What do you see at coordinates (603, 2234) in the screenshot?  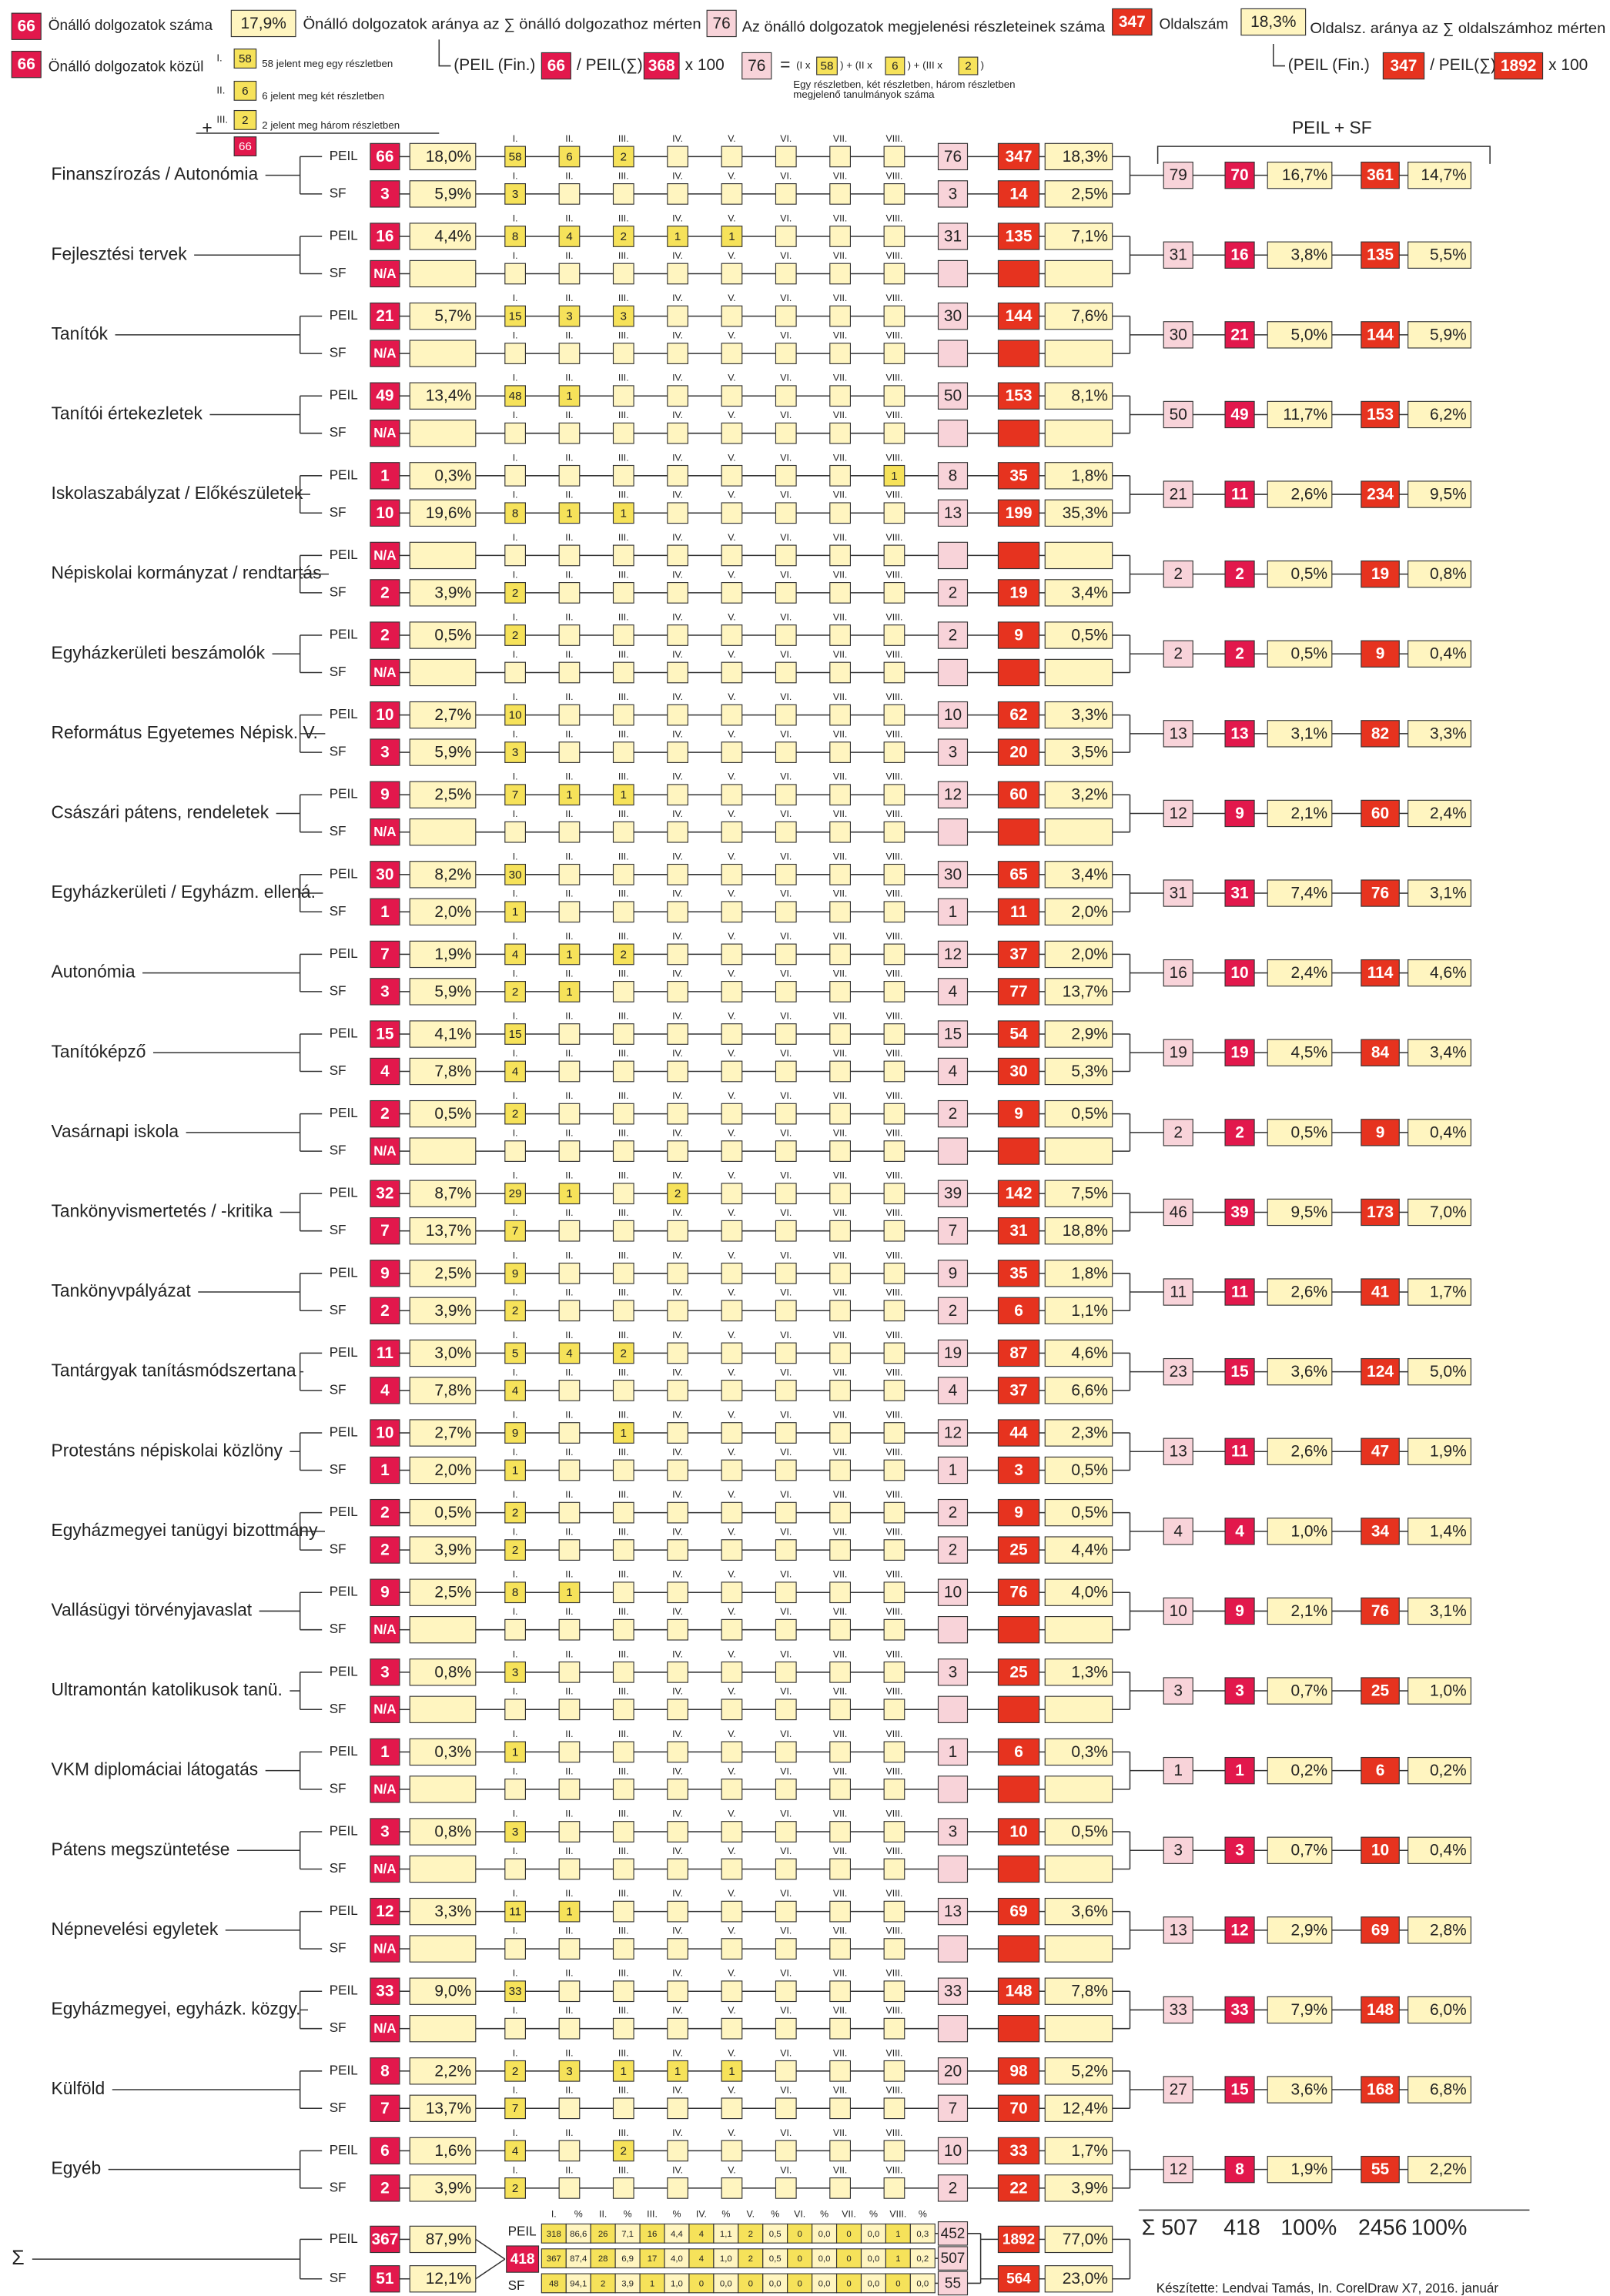 I see `mini-cell-text: 26` at bounding box center [603, 2234].